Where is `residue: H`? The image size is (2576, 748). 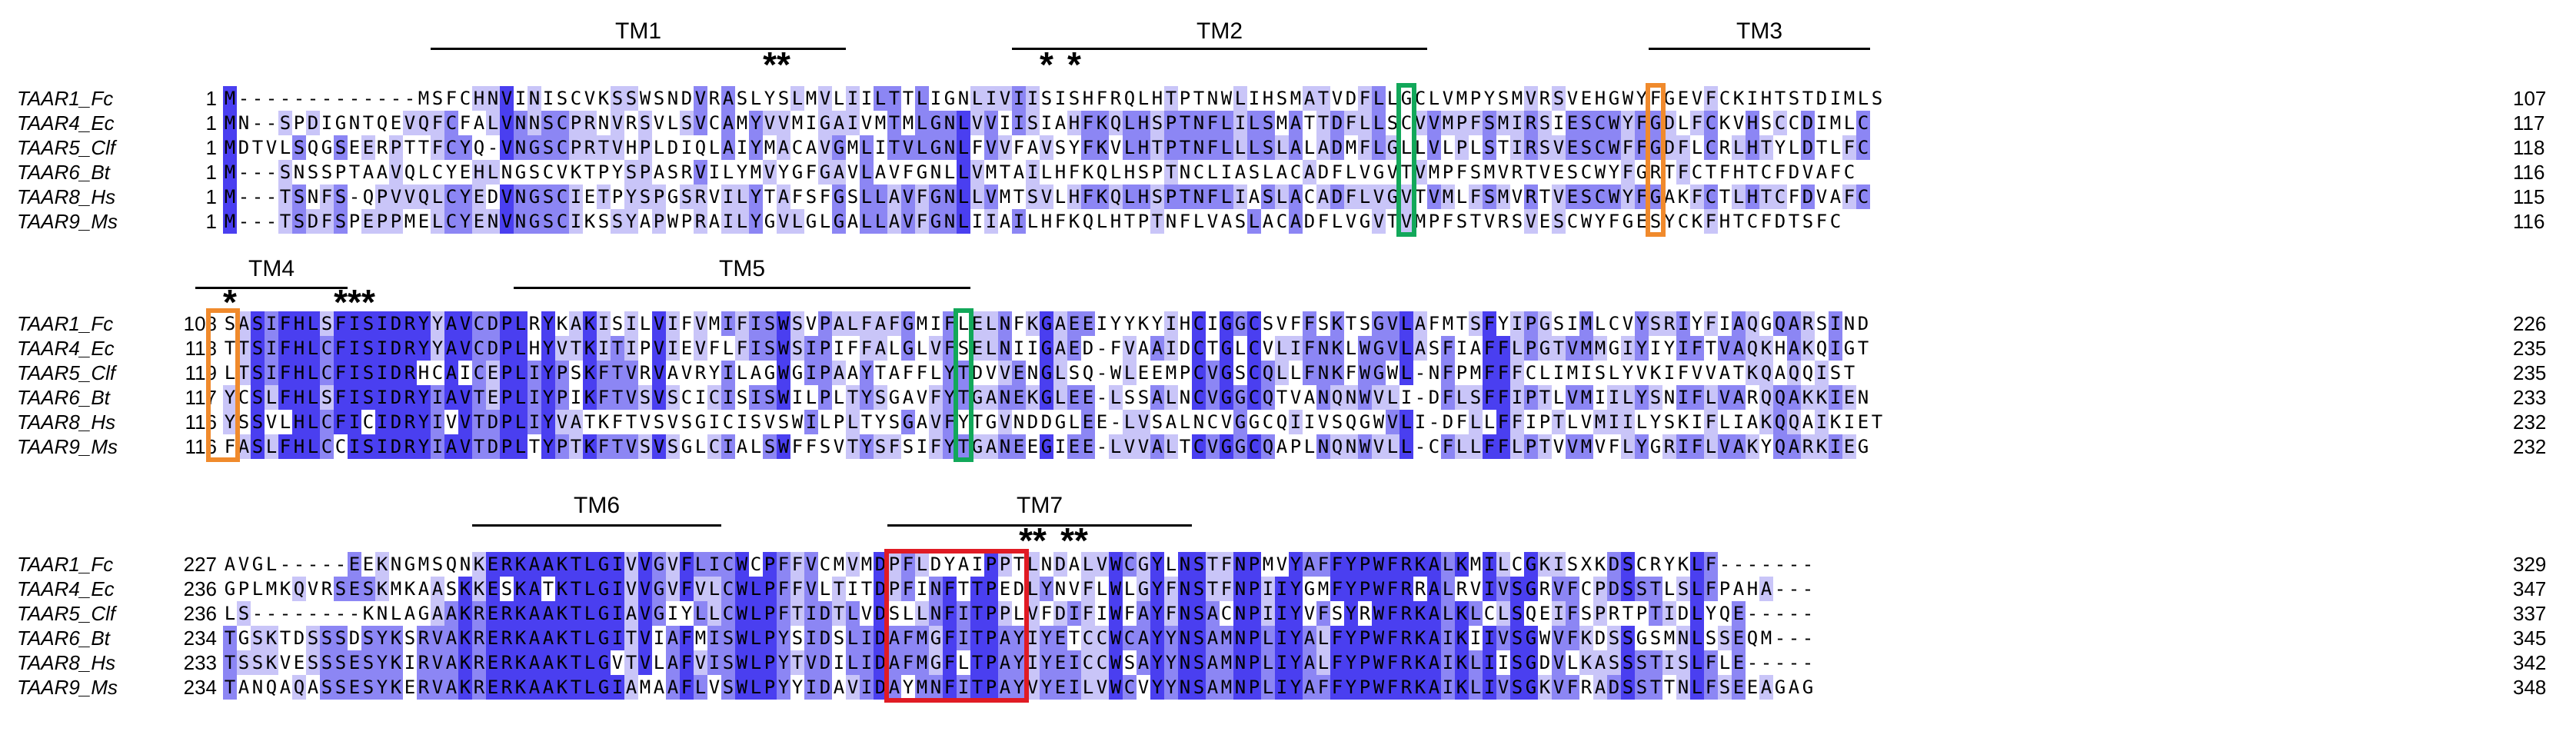 residue: H is located at coordinates (1129, 172).